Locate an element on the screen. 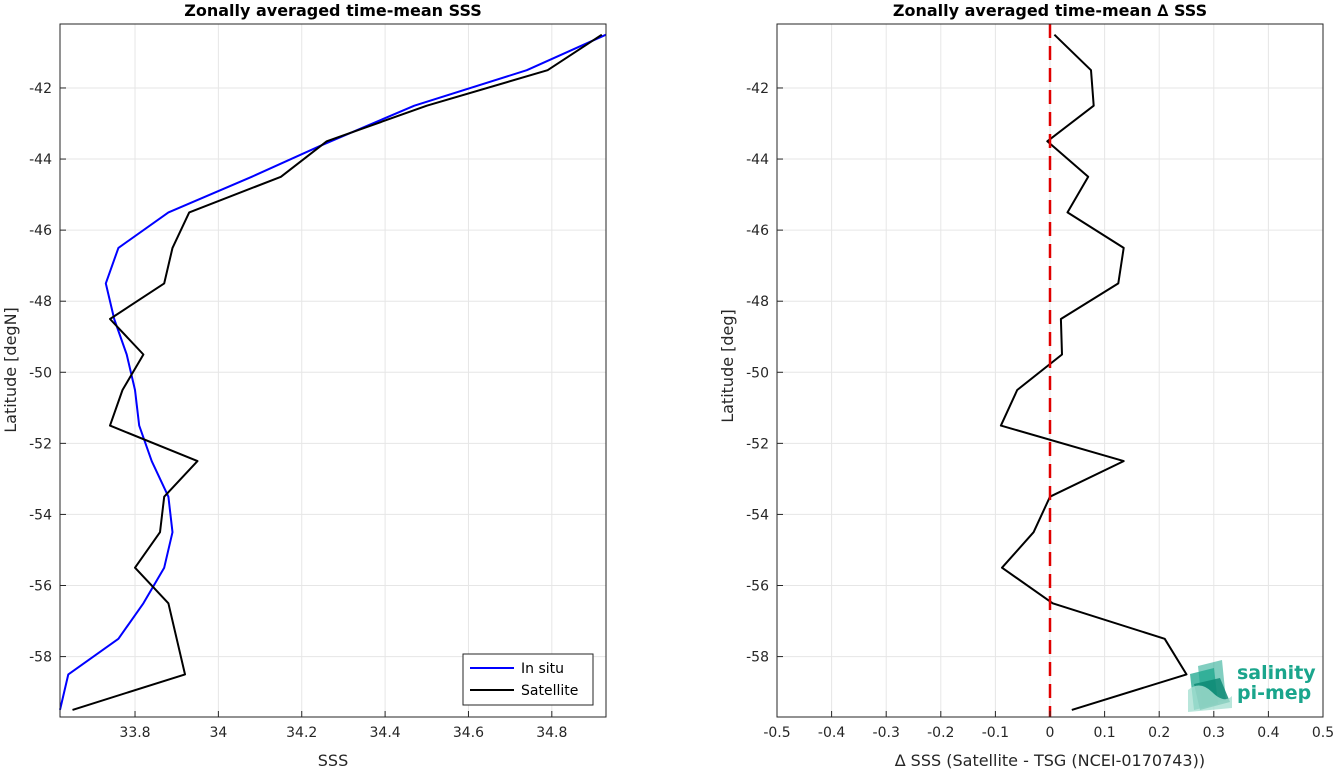 This screenshot has height=769, width=1336. right-x-tick-label: 0.2 is located at coordinates (1159, 733).